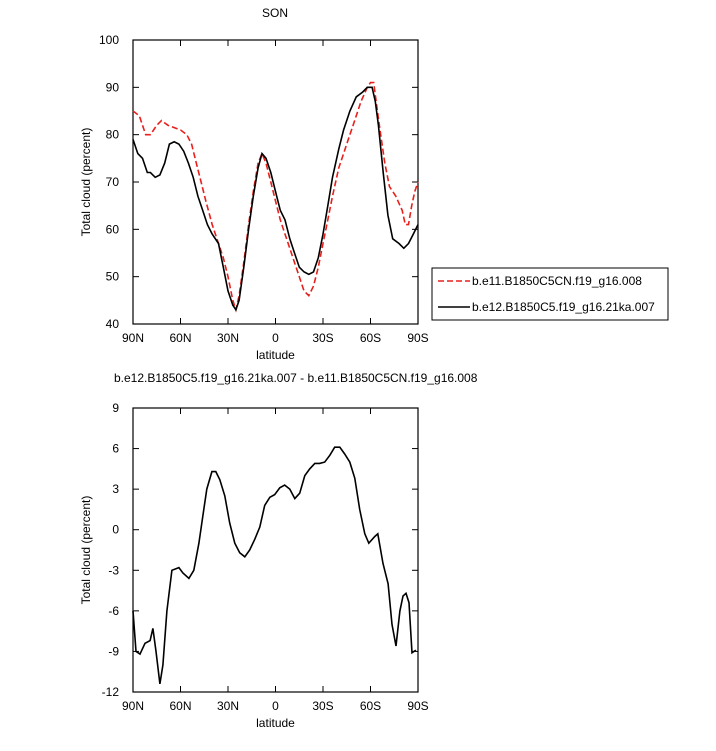 Image resolution: width=716 pixels, height=751 pixels. What do you see at coordinates (113, 570) in the screenshot?
I see `y-tick-label: -3` at bounding box center [113, 570].